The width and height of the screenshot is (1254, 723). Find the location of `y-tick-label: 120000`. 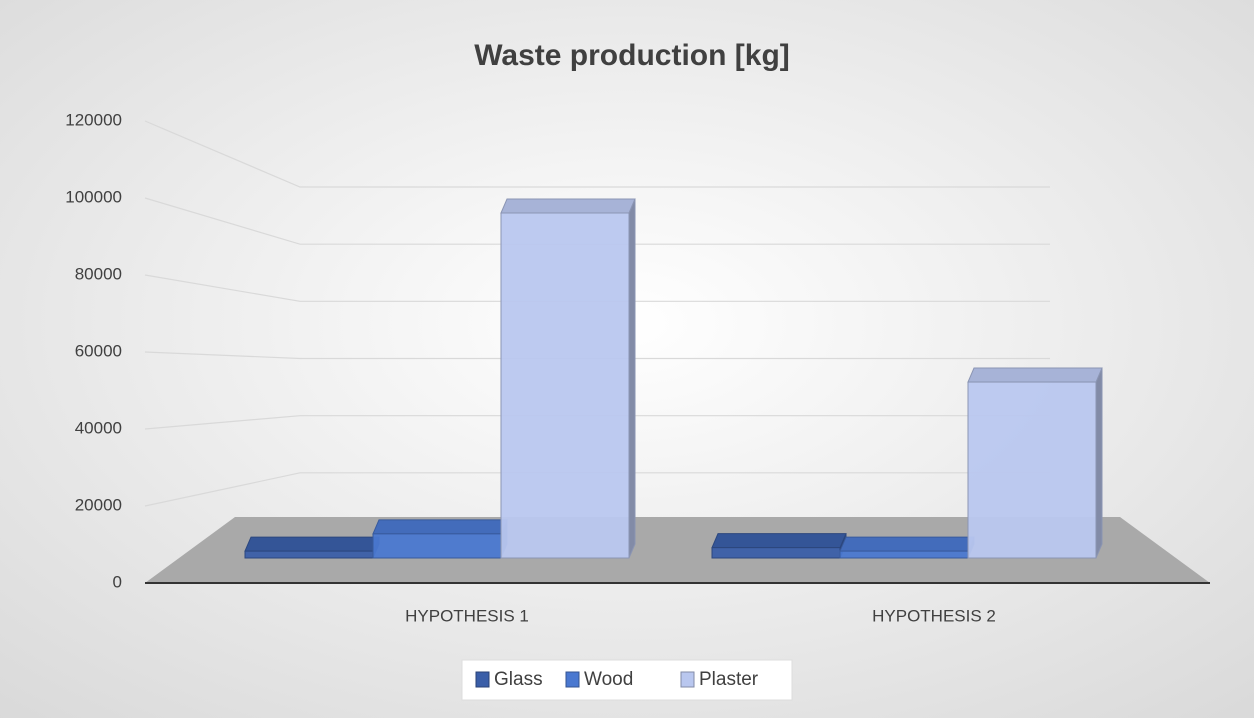

y-tick-label: 120000 is located at coordinates (93, 119).